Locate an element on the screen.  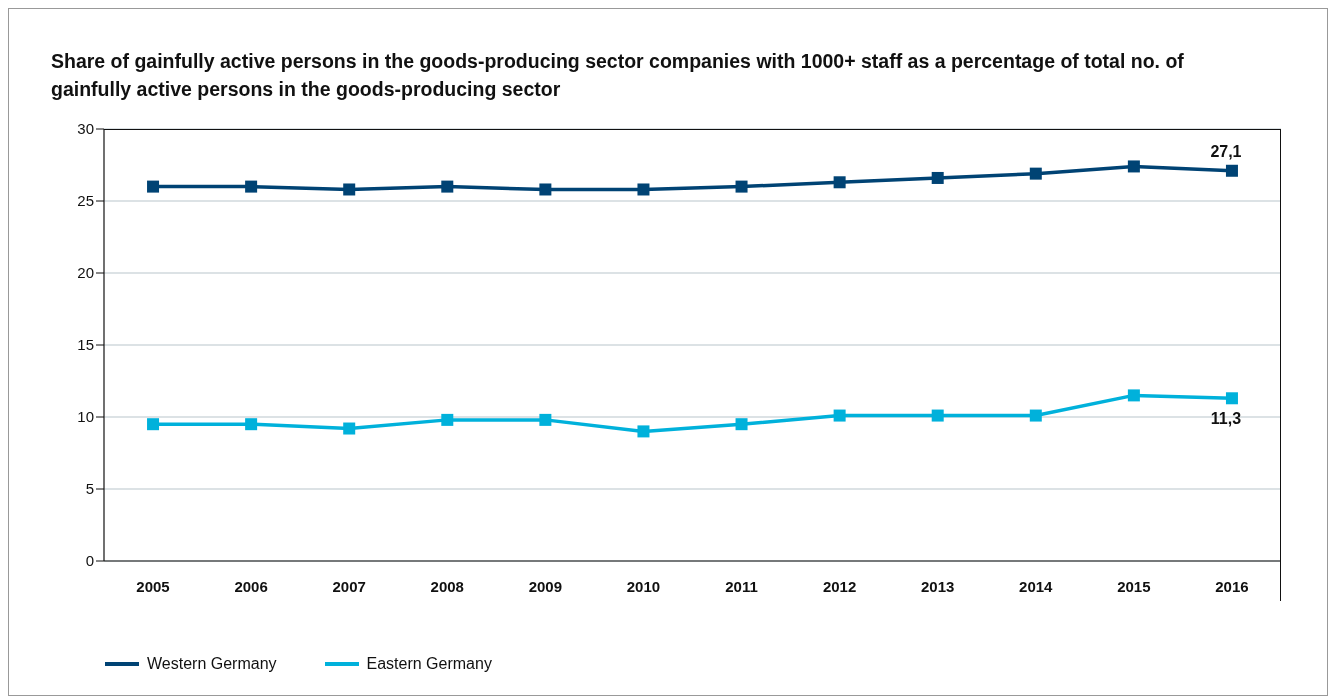
y-tick-label: 15 is located at coordinates (85, 345).